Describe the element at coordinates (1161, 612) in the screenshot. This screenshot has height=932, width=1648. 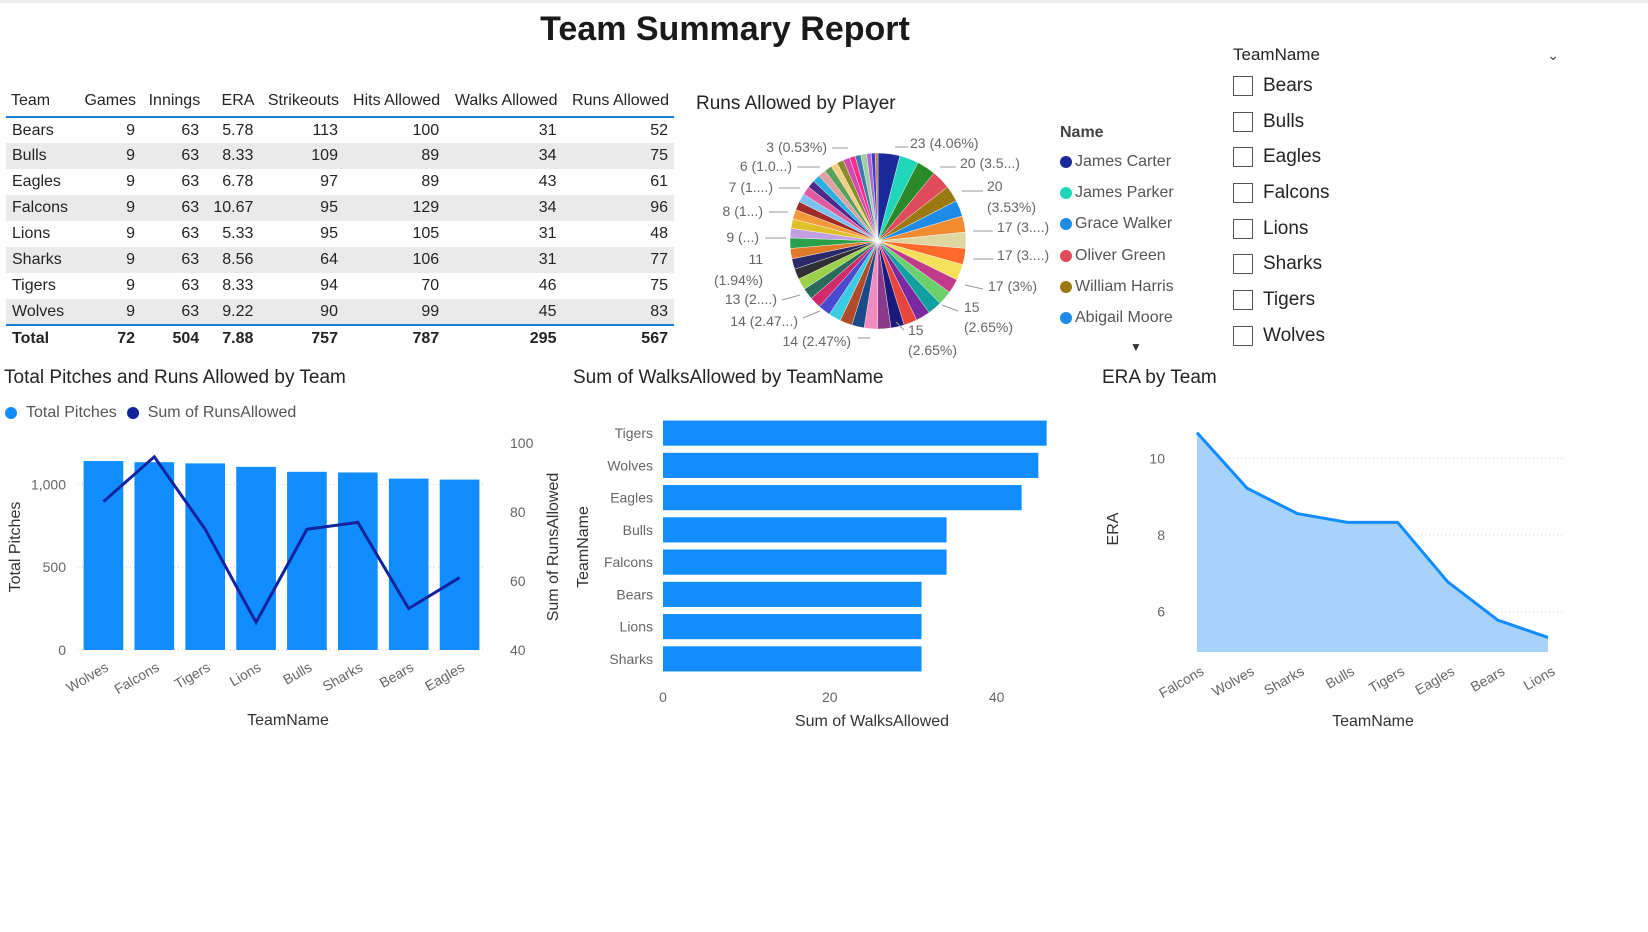
I see `y-tick-label: 6` at that location.